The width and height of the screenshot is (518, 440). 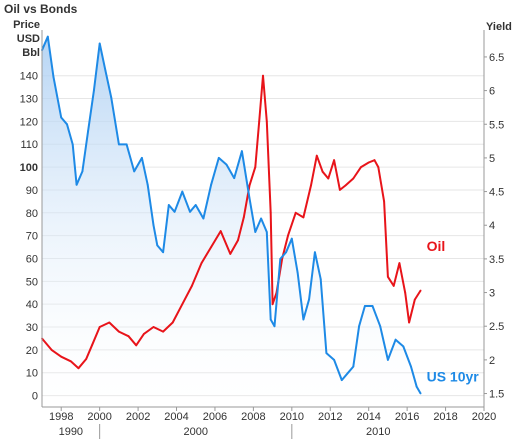 What do you see at coordinates (492, 294) in the screenshot?
I see `right-tick-label: 3` at bounding box center [492, 294].